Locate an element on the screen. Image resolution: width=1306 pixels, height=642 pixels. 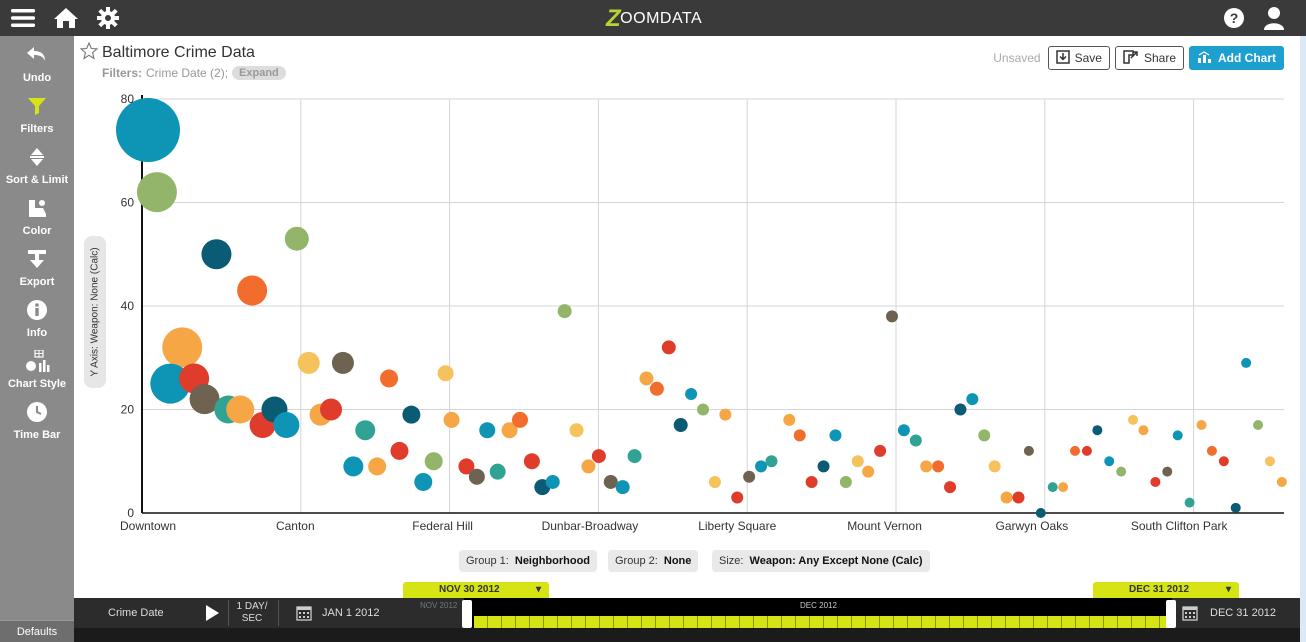
gear-icon is located at coordinates (108, 18).